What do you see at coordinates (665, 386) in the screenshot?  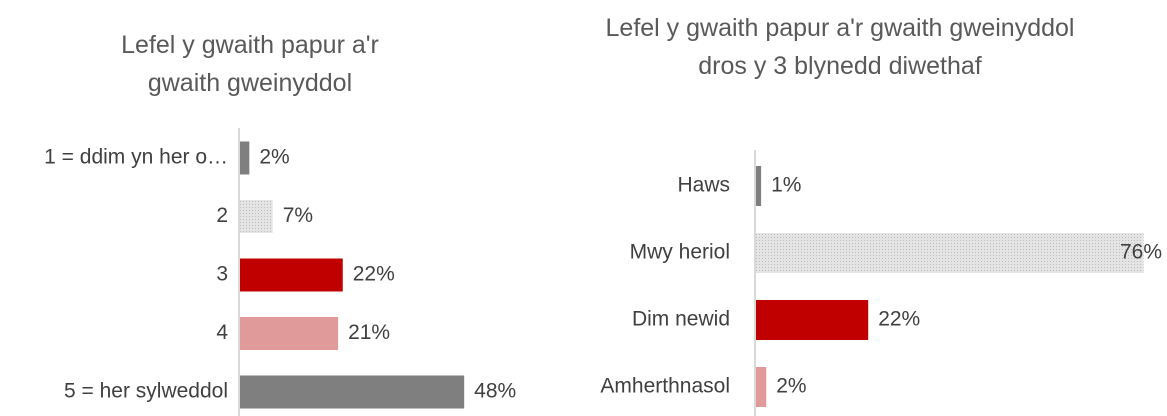 I see `category-label: Amherthnasol` at bounding box center [665, 386].